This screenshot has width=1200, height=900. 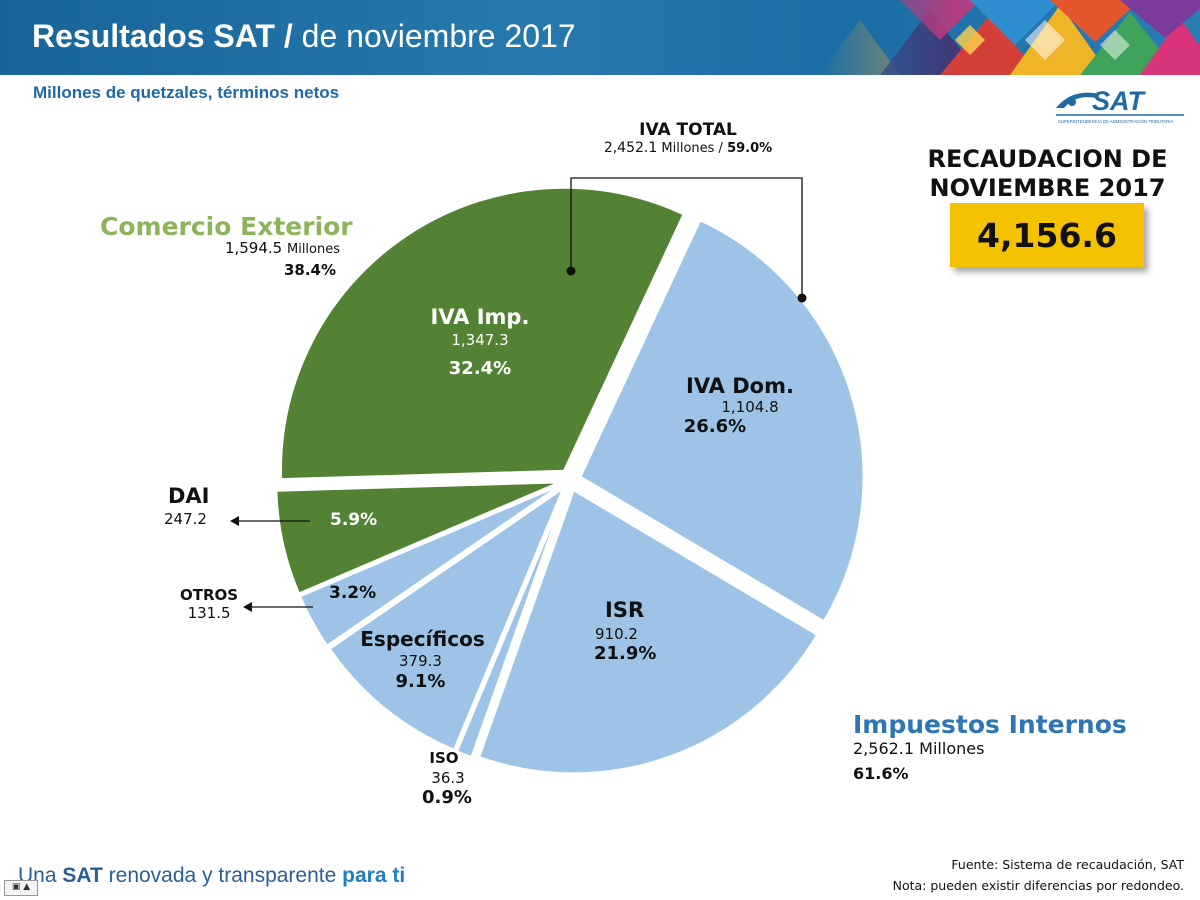 I want to click on pie-slice-isr, so click(x=648, y=631).